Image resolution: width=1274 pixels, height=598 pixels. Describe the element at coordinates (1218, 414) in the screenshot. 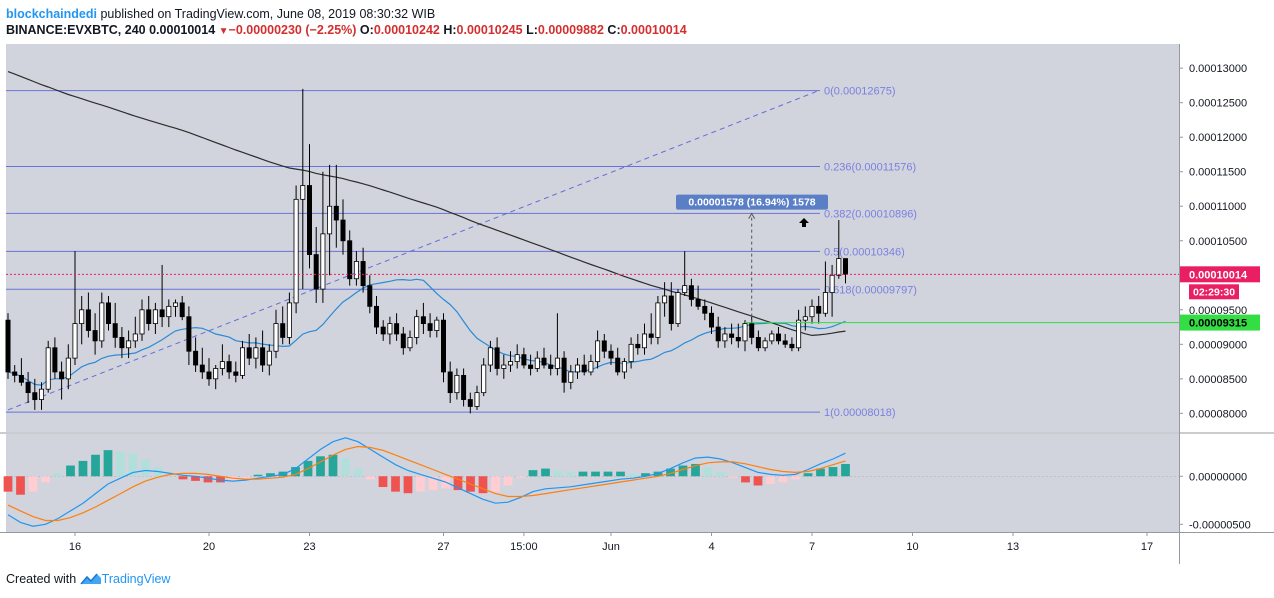

I see `price-tick-label: 0.00008000` at that location.